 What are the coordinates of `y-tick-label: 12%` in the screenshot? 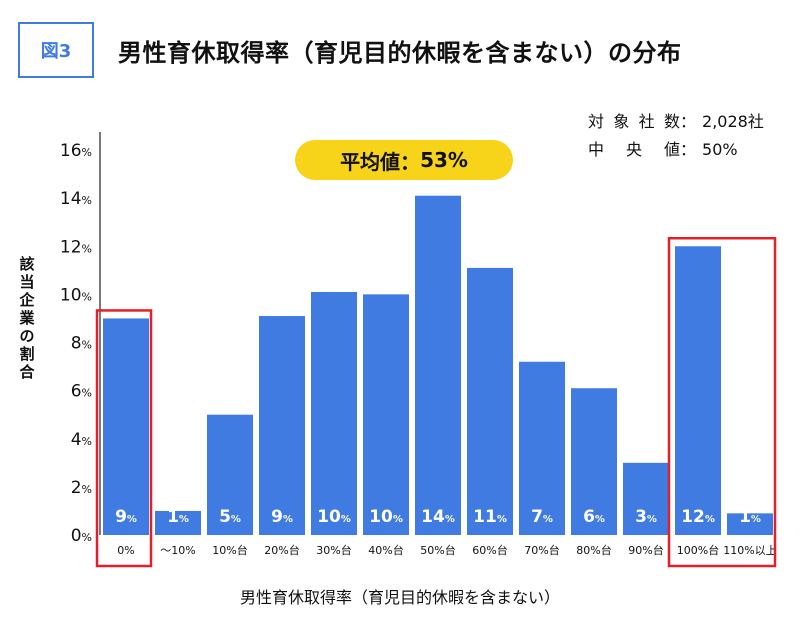 It's located at (76, 247).